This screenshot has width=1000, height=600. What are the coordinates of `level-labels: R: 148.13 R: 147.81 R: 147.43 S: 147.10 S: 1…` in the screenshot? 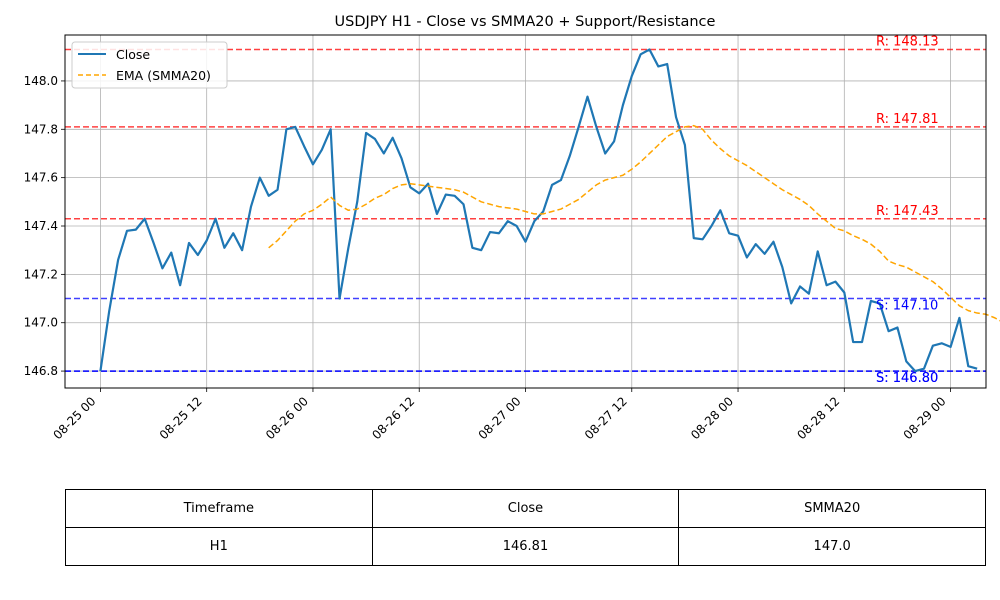 It's located at (907, 211).